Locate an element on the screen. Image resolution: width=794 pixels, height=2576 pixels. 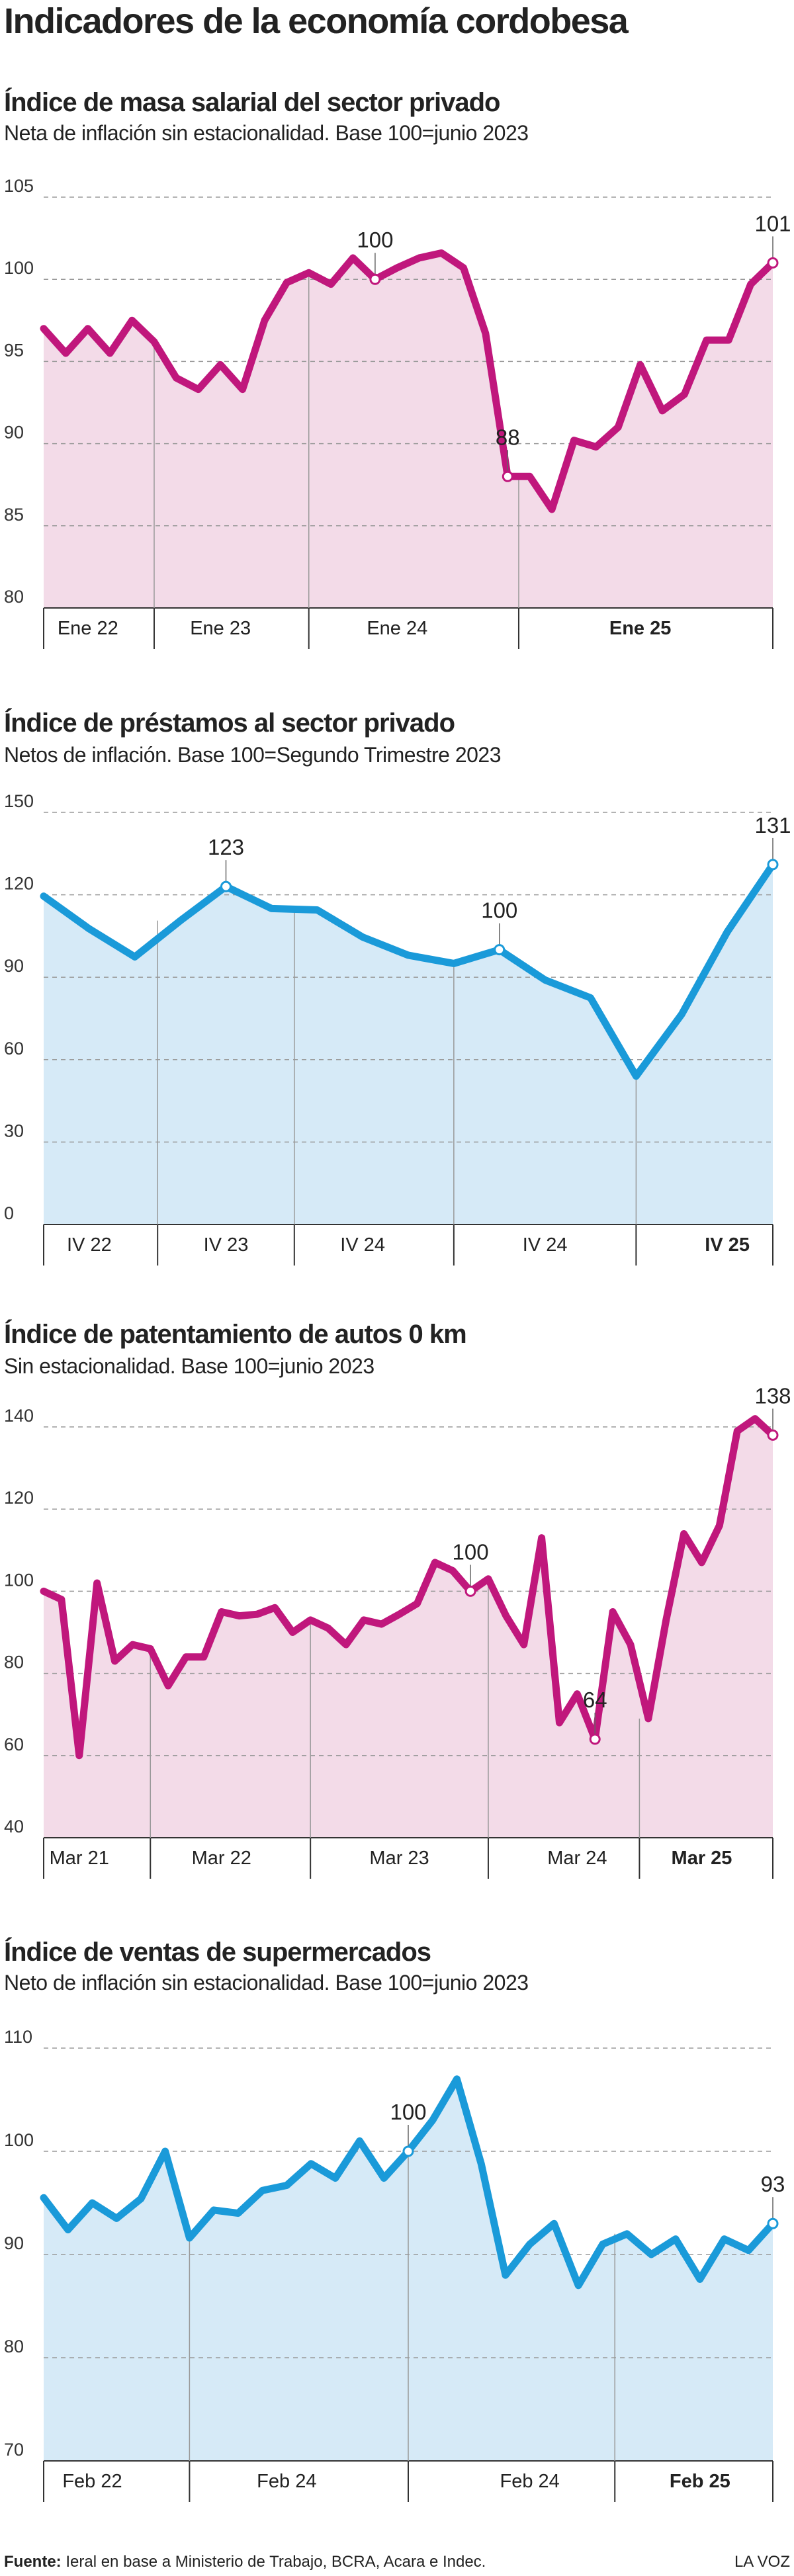
data-label: 64 is located at coordinates (595, 1700).